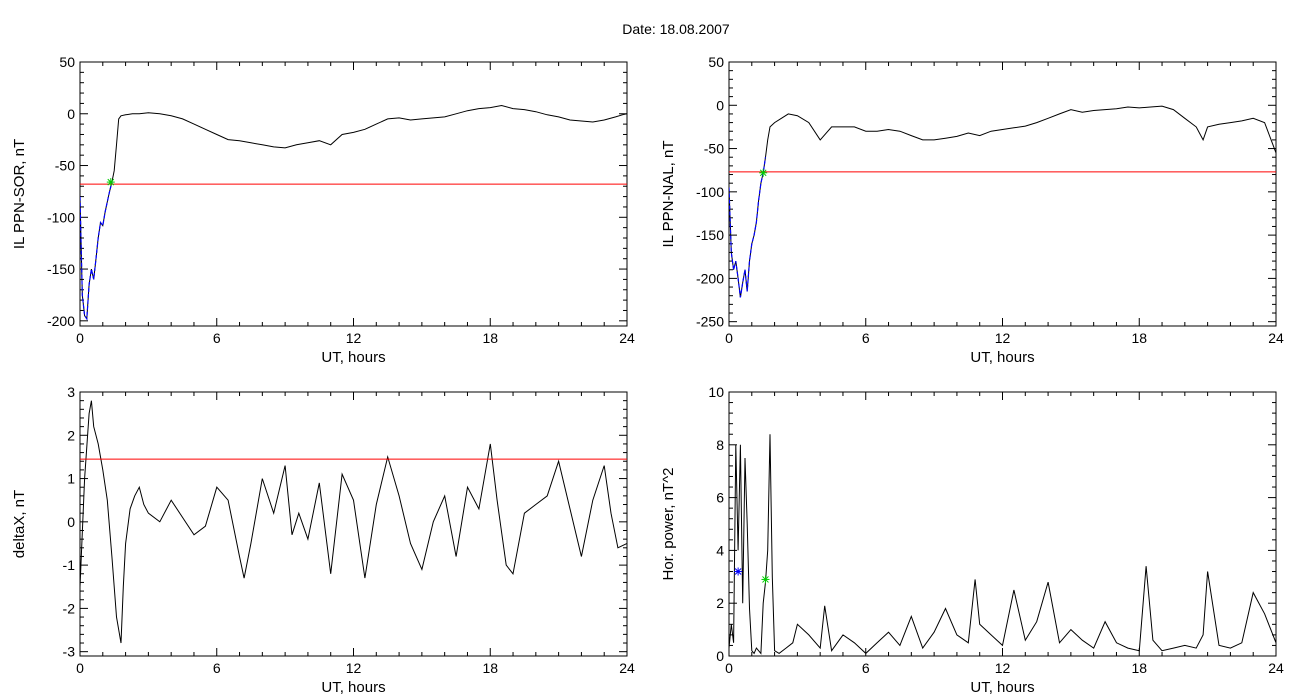 The height and width of the screenshot is (700, 1300). Describe the element at coordinates (69, 652) in the screenshot. I see `y-tick-label: -3` at that location.